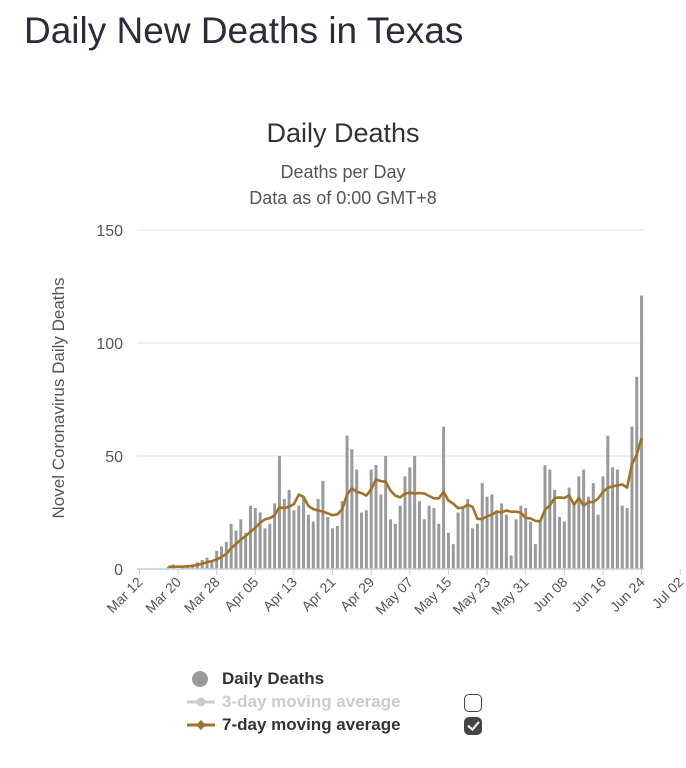  Describe the element at coordinates (343, 172) in the screenshot. I see `chart-subtitle: Deaths per Day` at that location.